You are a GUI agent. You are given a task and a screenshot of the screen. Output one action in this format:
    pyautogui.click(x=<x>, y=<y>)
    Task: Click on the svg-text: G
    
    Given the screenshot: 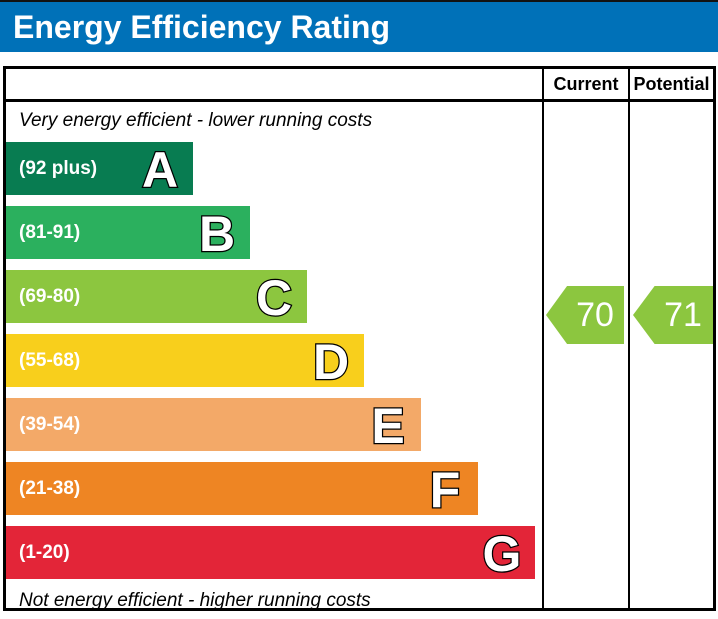 What is the action you would take?
    pyautogui.click(x=502, y=552)
    